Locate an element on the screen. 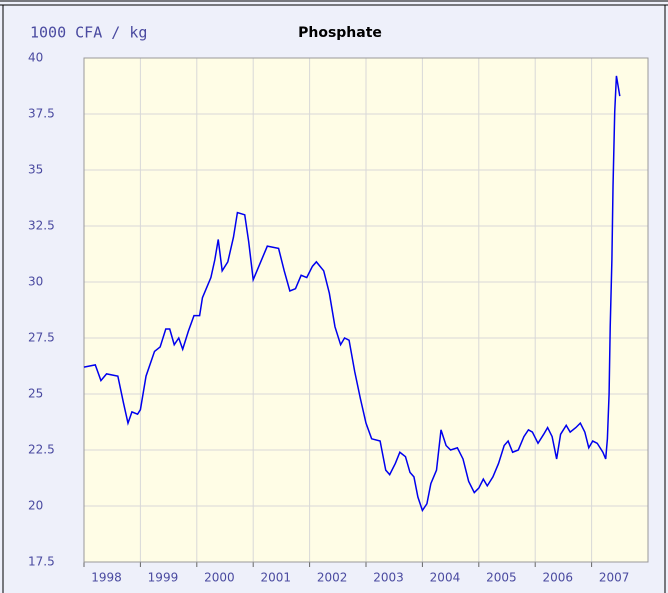  y-tick-label: 32.5 is located at coordinates (41, 226).